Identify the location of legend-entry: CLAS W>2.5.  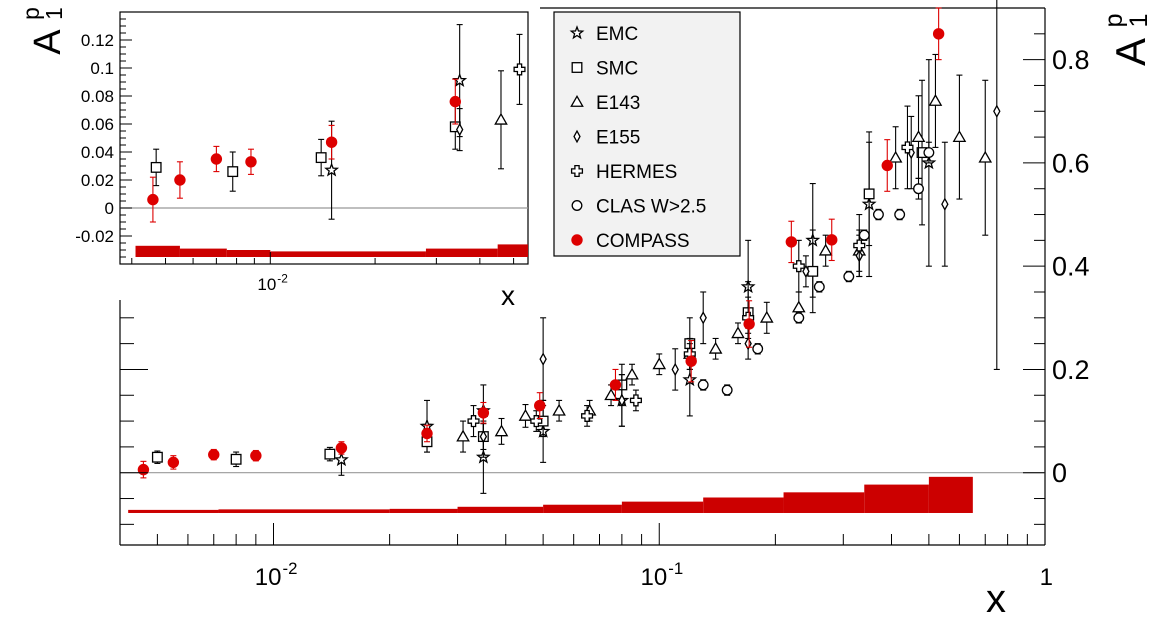
(638, 207).